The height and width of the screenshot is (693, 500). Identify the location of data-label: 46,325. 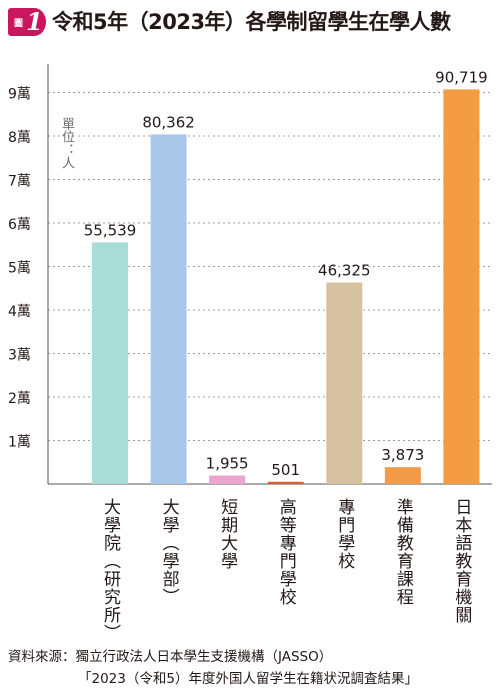
(344, 270).